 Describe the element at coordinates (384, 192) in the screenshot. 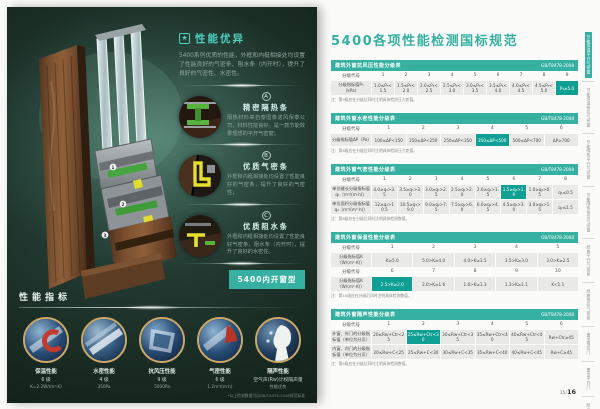

I see `table-cell: 4.0≥q₁>3.5` at that location.